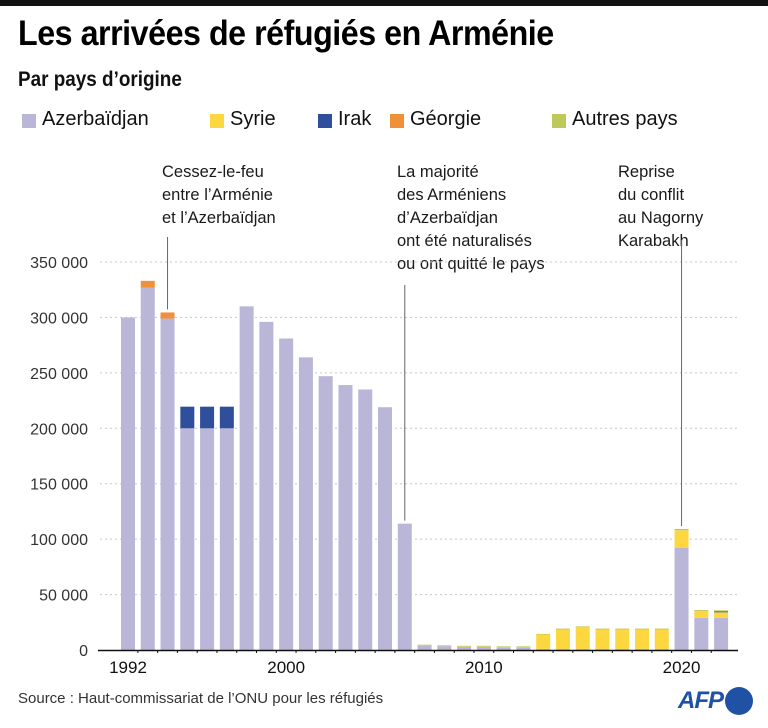 The height and width of the screenshot is (728, 768). I want to click on annotation-line: Karabakh, so click(653, 241).